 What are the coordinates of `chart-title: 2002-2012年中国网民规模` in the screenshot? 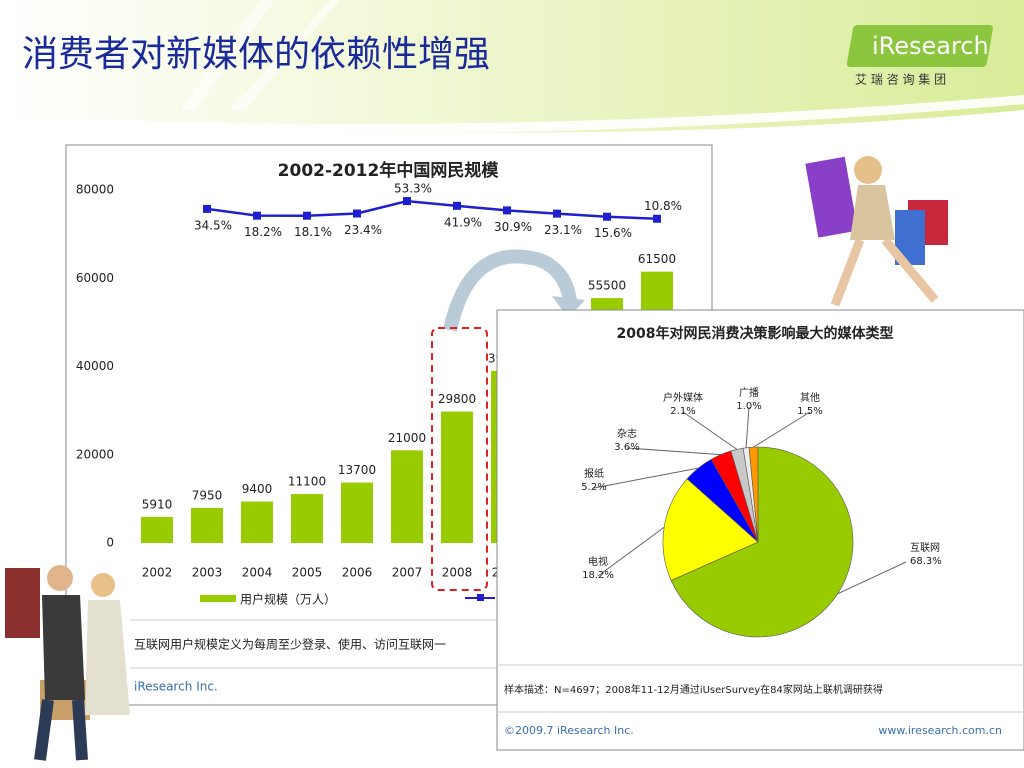 It's located at (389, 170).